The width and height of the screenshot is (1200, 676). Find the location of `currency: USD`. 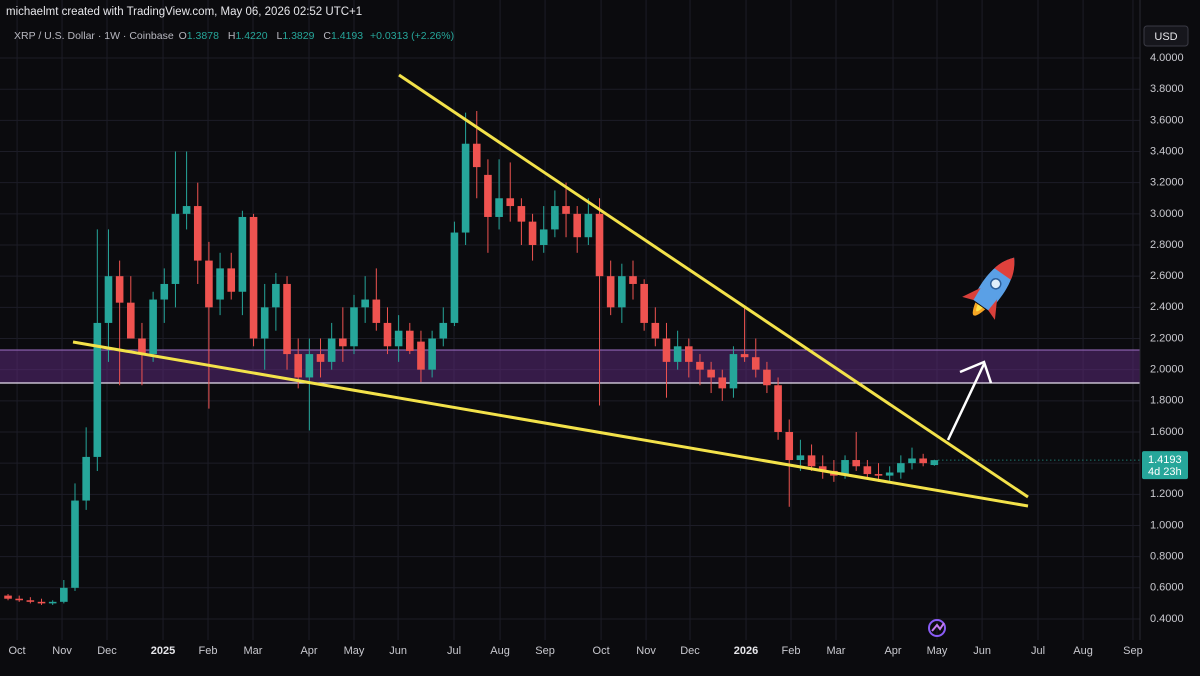

currency: USD is located at coordinates (1165, 37).